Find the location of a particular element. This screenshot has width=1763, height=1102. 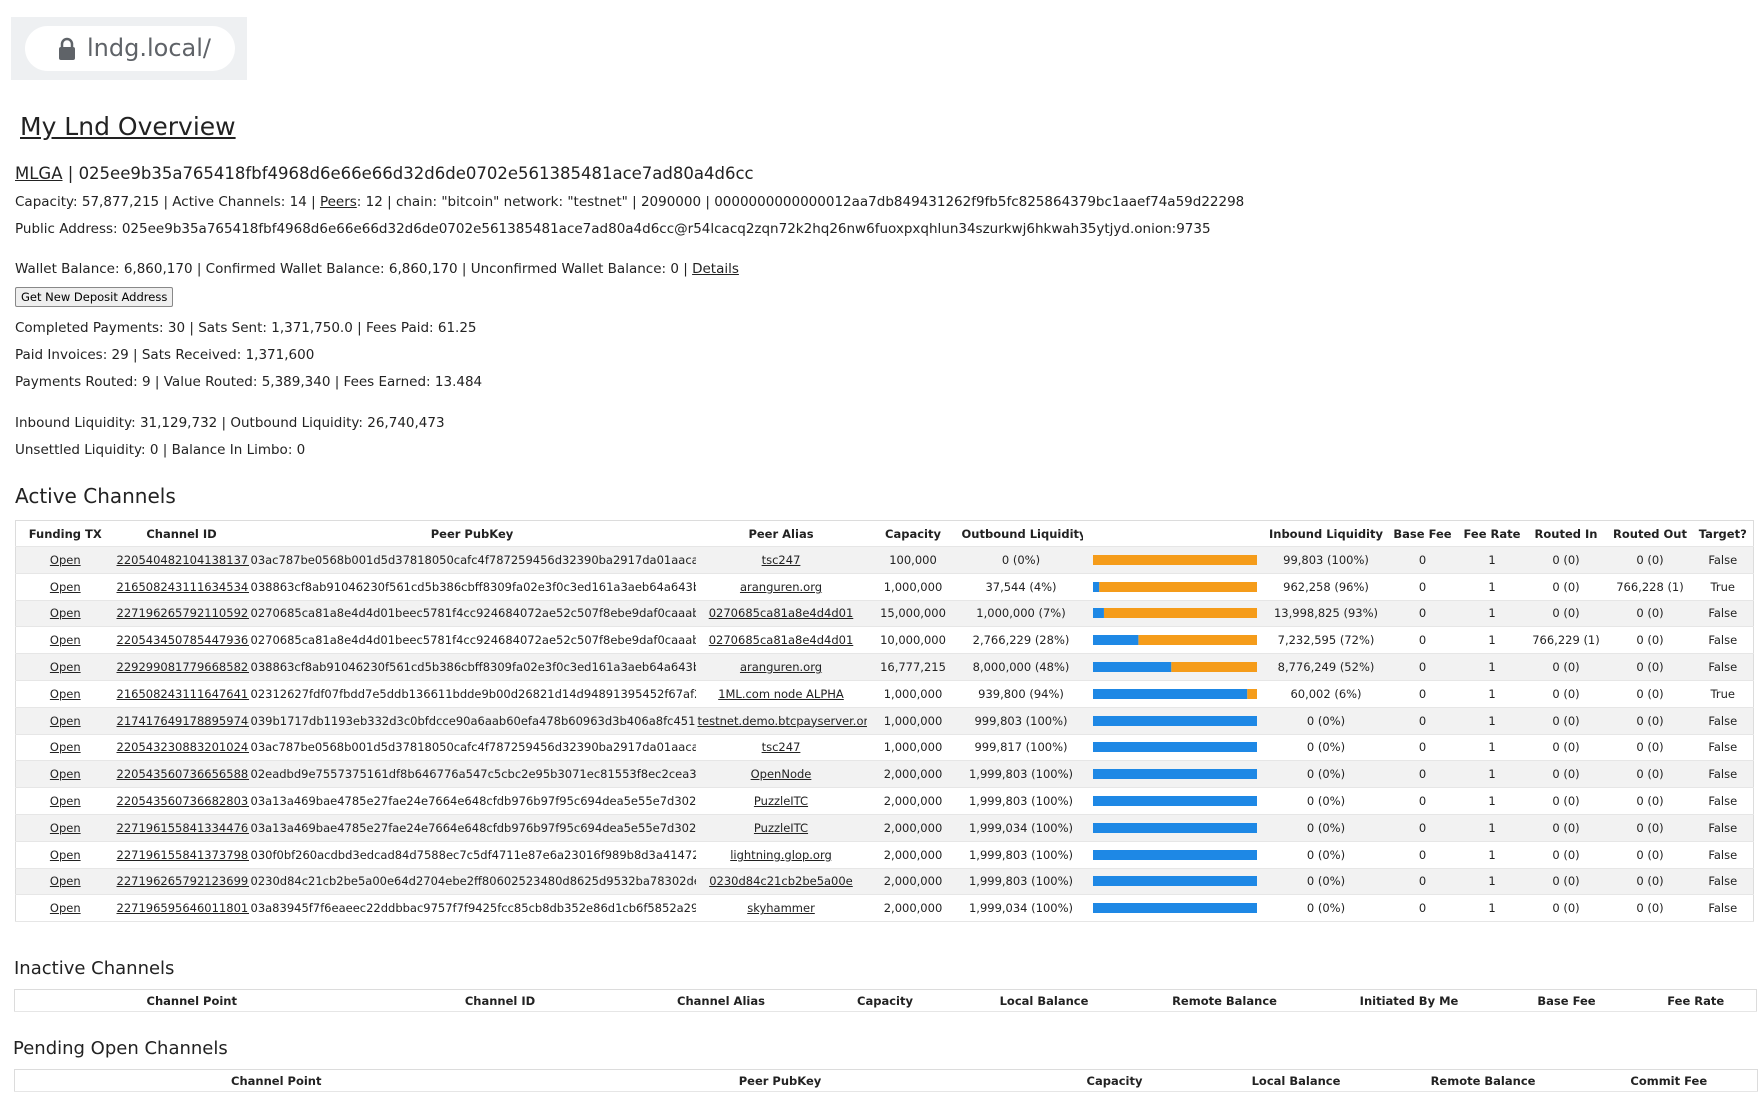

lock-icon is located at coordinates (67, 48).